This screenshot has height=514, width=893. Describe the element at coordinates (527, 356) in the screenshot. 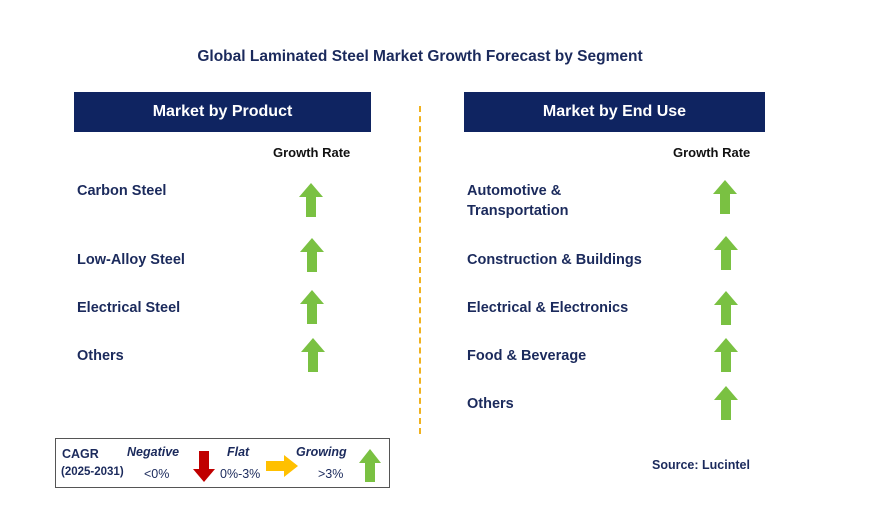

I see `end-use-item-food-beverage: Food & Beverage` at that location.